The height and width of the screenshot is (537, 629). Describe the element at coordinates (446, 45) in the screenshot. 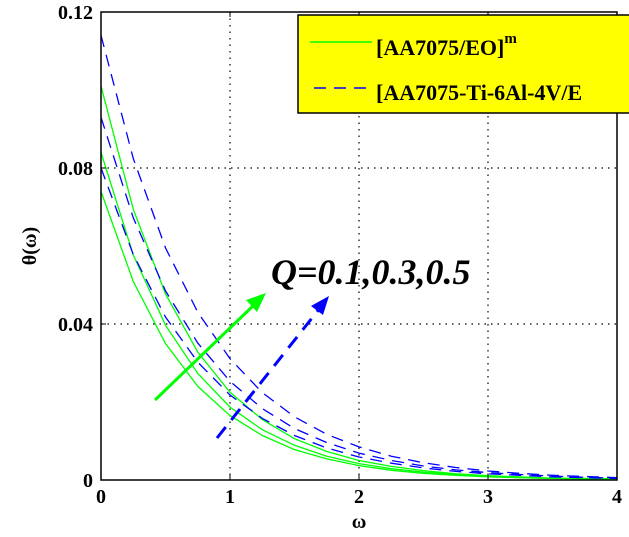

I see `legend-label-1: [AA7075/EO]m` at that location.